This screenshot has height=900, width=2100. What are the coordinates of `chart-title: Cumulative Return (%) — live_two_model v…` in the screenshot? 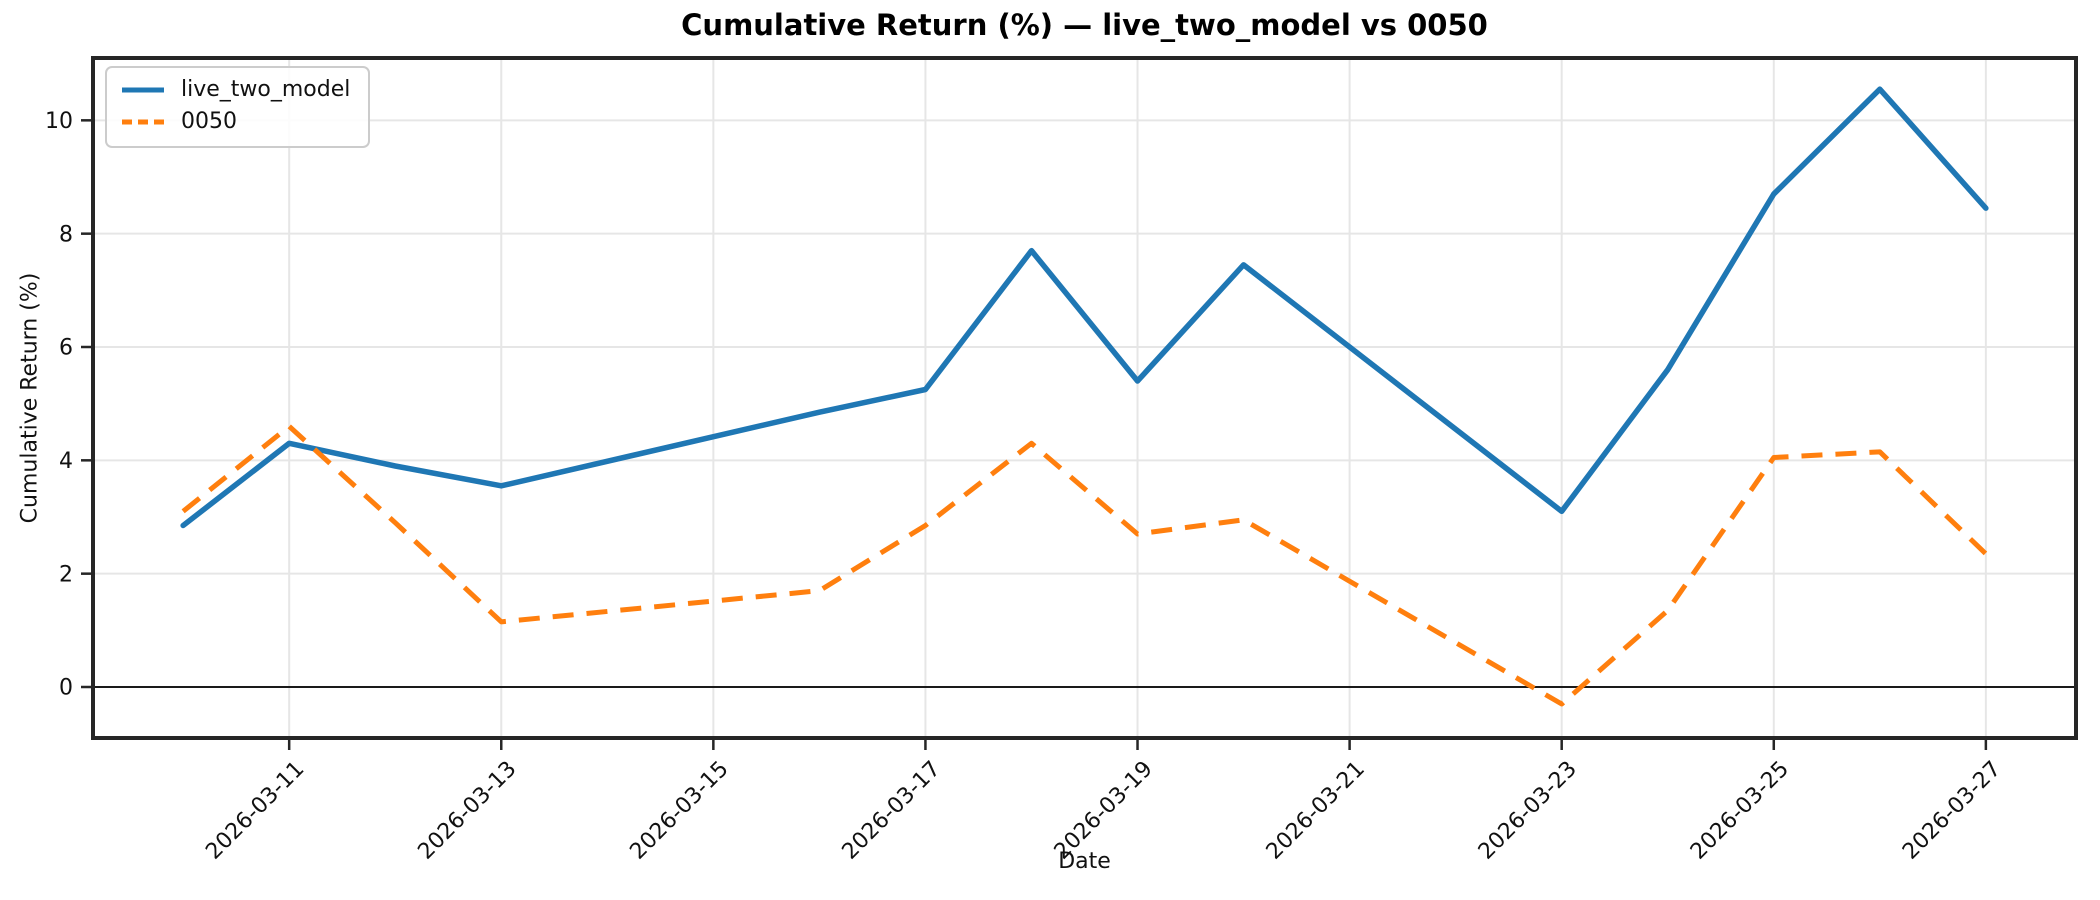 It's located at (1084, 25).